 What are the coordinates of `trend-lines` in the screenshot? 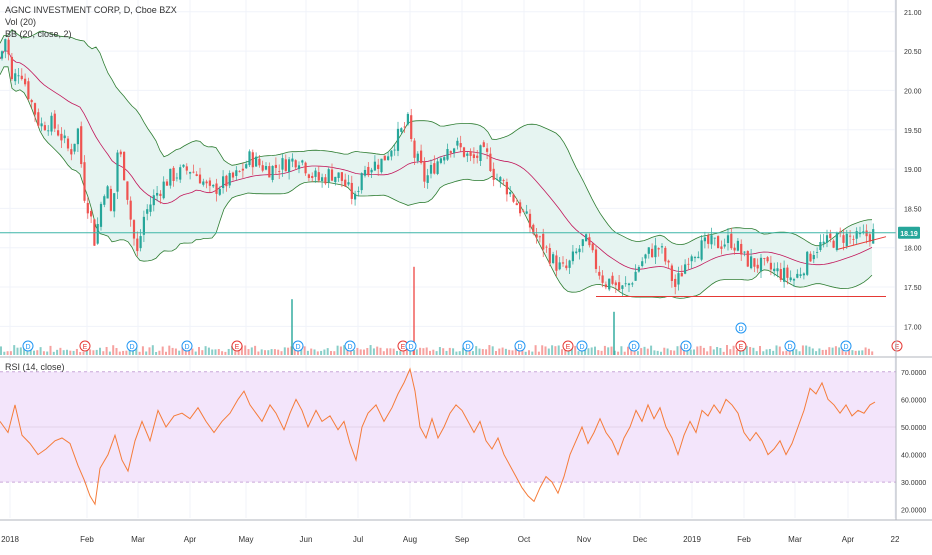 It's located at (448, 264).